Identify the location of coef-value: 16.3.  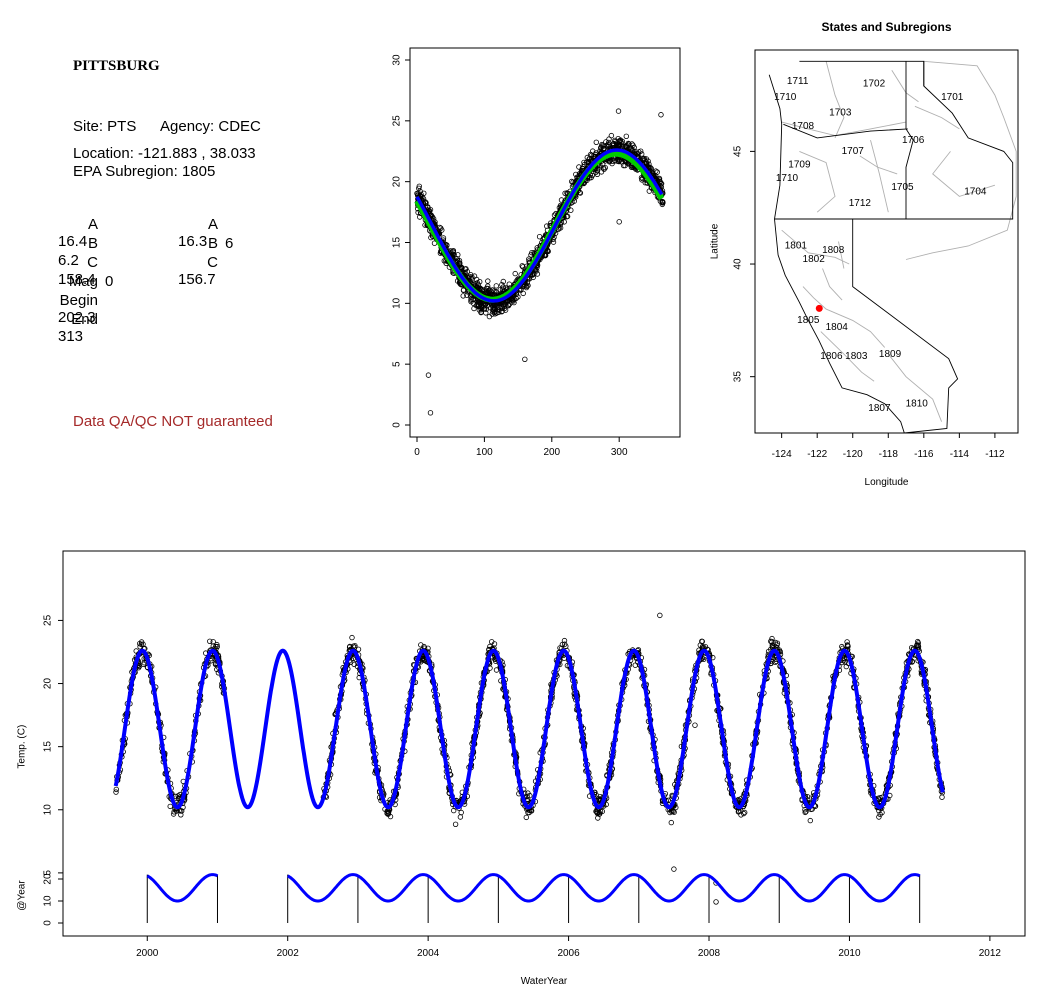
(193, 241).